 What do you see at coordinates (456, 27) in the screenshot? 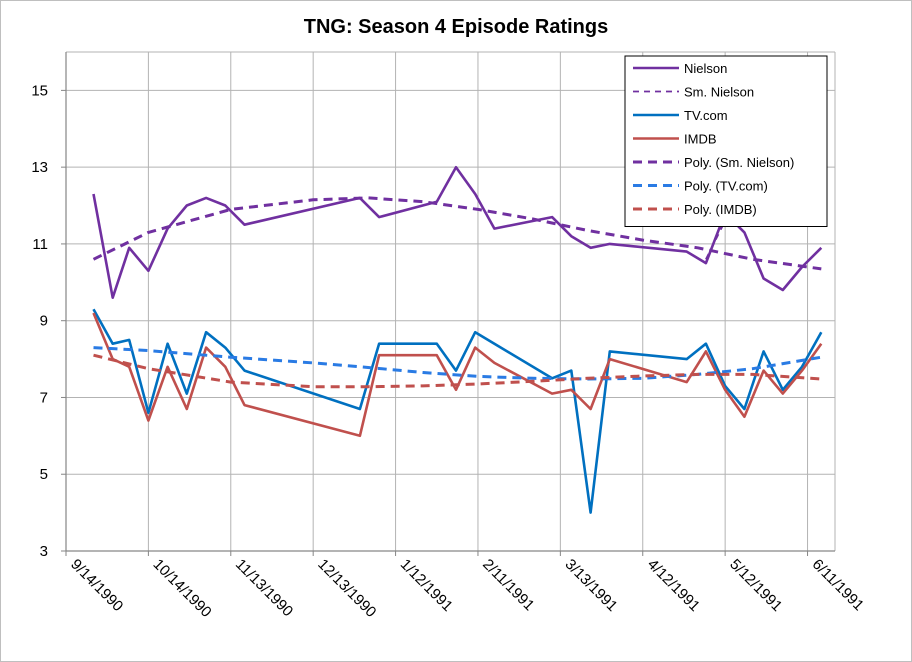
I see `chart-title: TNG: Season 4 Episode Ratings` at bounding box center [456, 27].